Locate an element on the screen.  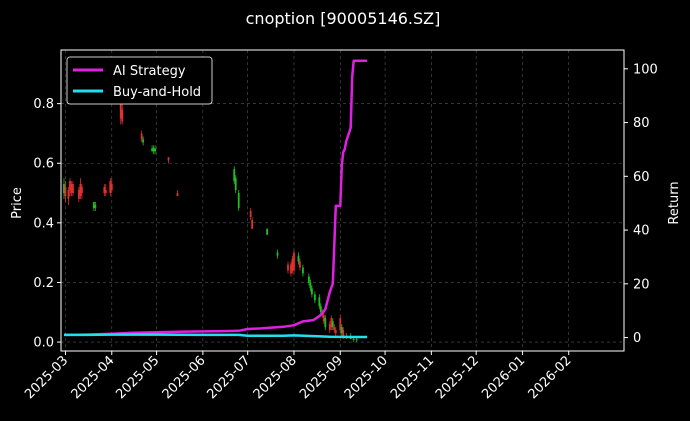
y-right-tick-label: 40 is located at coordinates (641, 231).